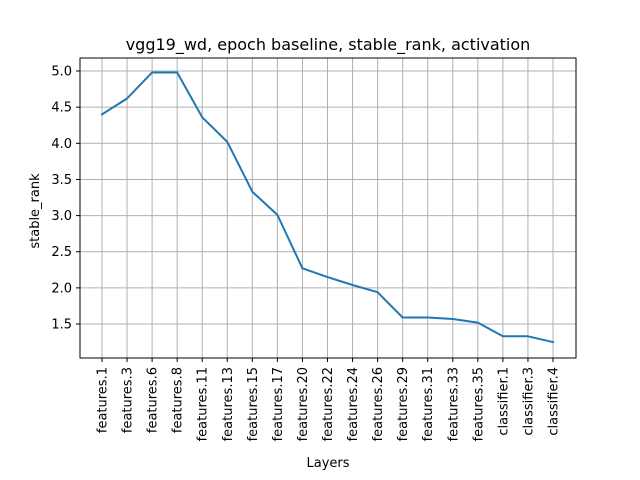  I want to click on y-tick-label: 3.0, so click(61, 216).